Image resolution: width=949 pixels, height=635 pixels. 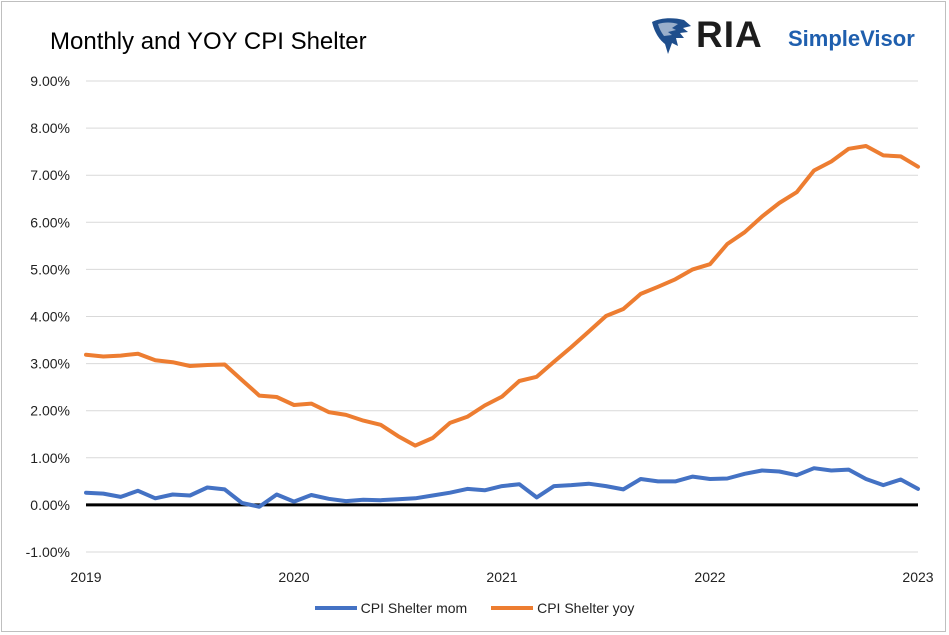 I want to click on x-tick-label: 2021, so click(x=501, y=577).